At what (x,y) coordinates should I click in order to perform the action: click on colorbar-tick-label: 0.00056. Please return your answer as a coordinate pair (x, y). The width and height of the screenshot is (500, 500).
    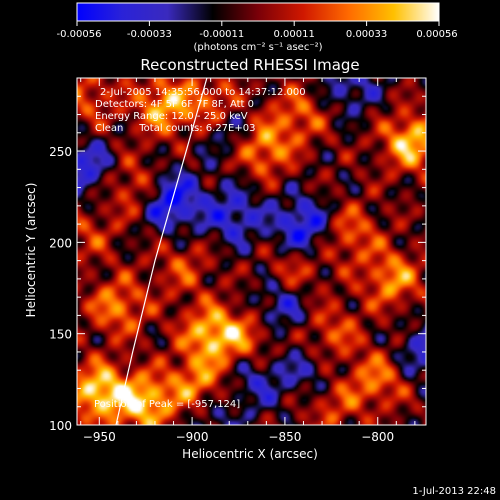
    Looking at the image, I should click on (436, 34).